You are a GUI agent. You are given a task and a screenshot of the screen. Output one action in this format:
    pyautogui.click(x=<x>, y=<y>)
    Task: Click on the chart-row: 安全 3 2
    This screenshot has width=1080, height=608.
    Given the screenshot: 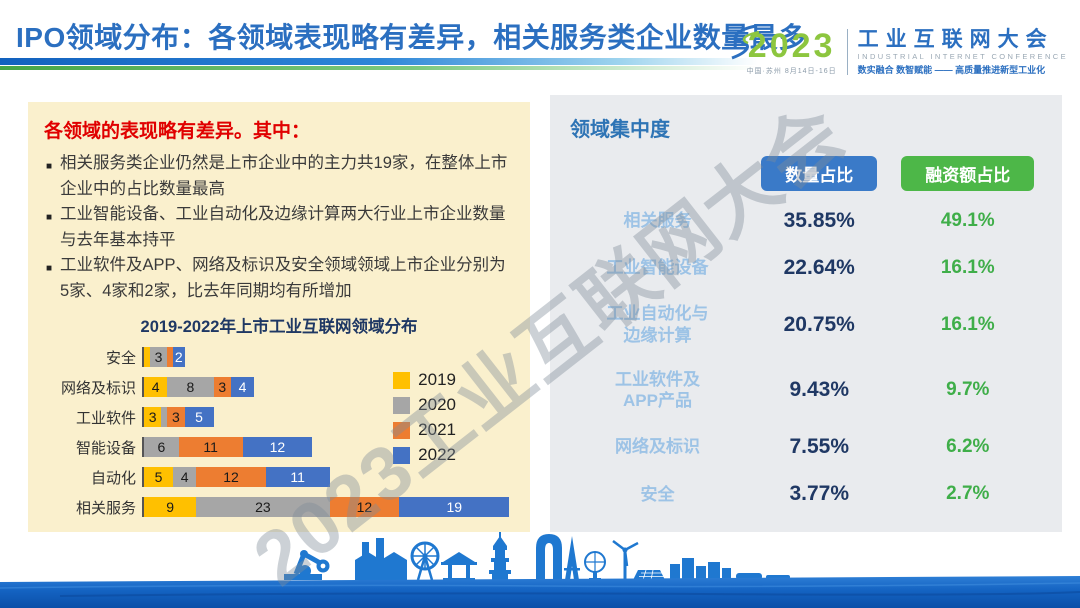 What is the action you would take?
    pyautogui.click(x=279, y=357)
    